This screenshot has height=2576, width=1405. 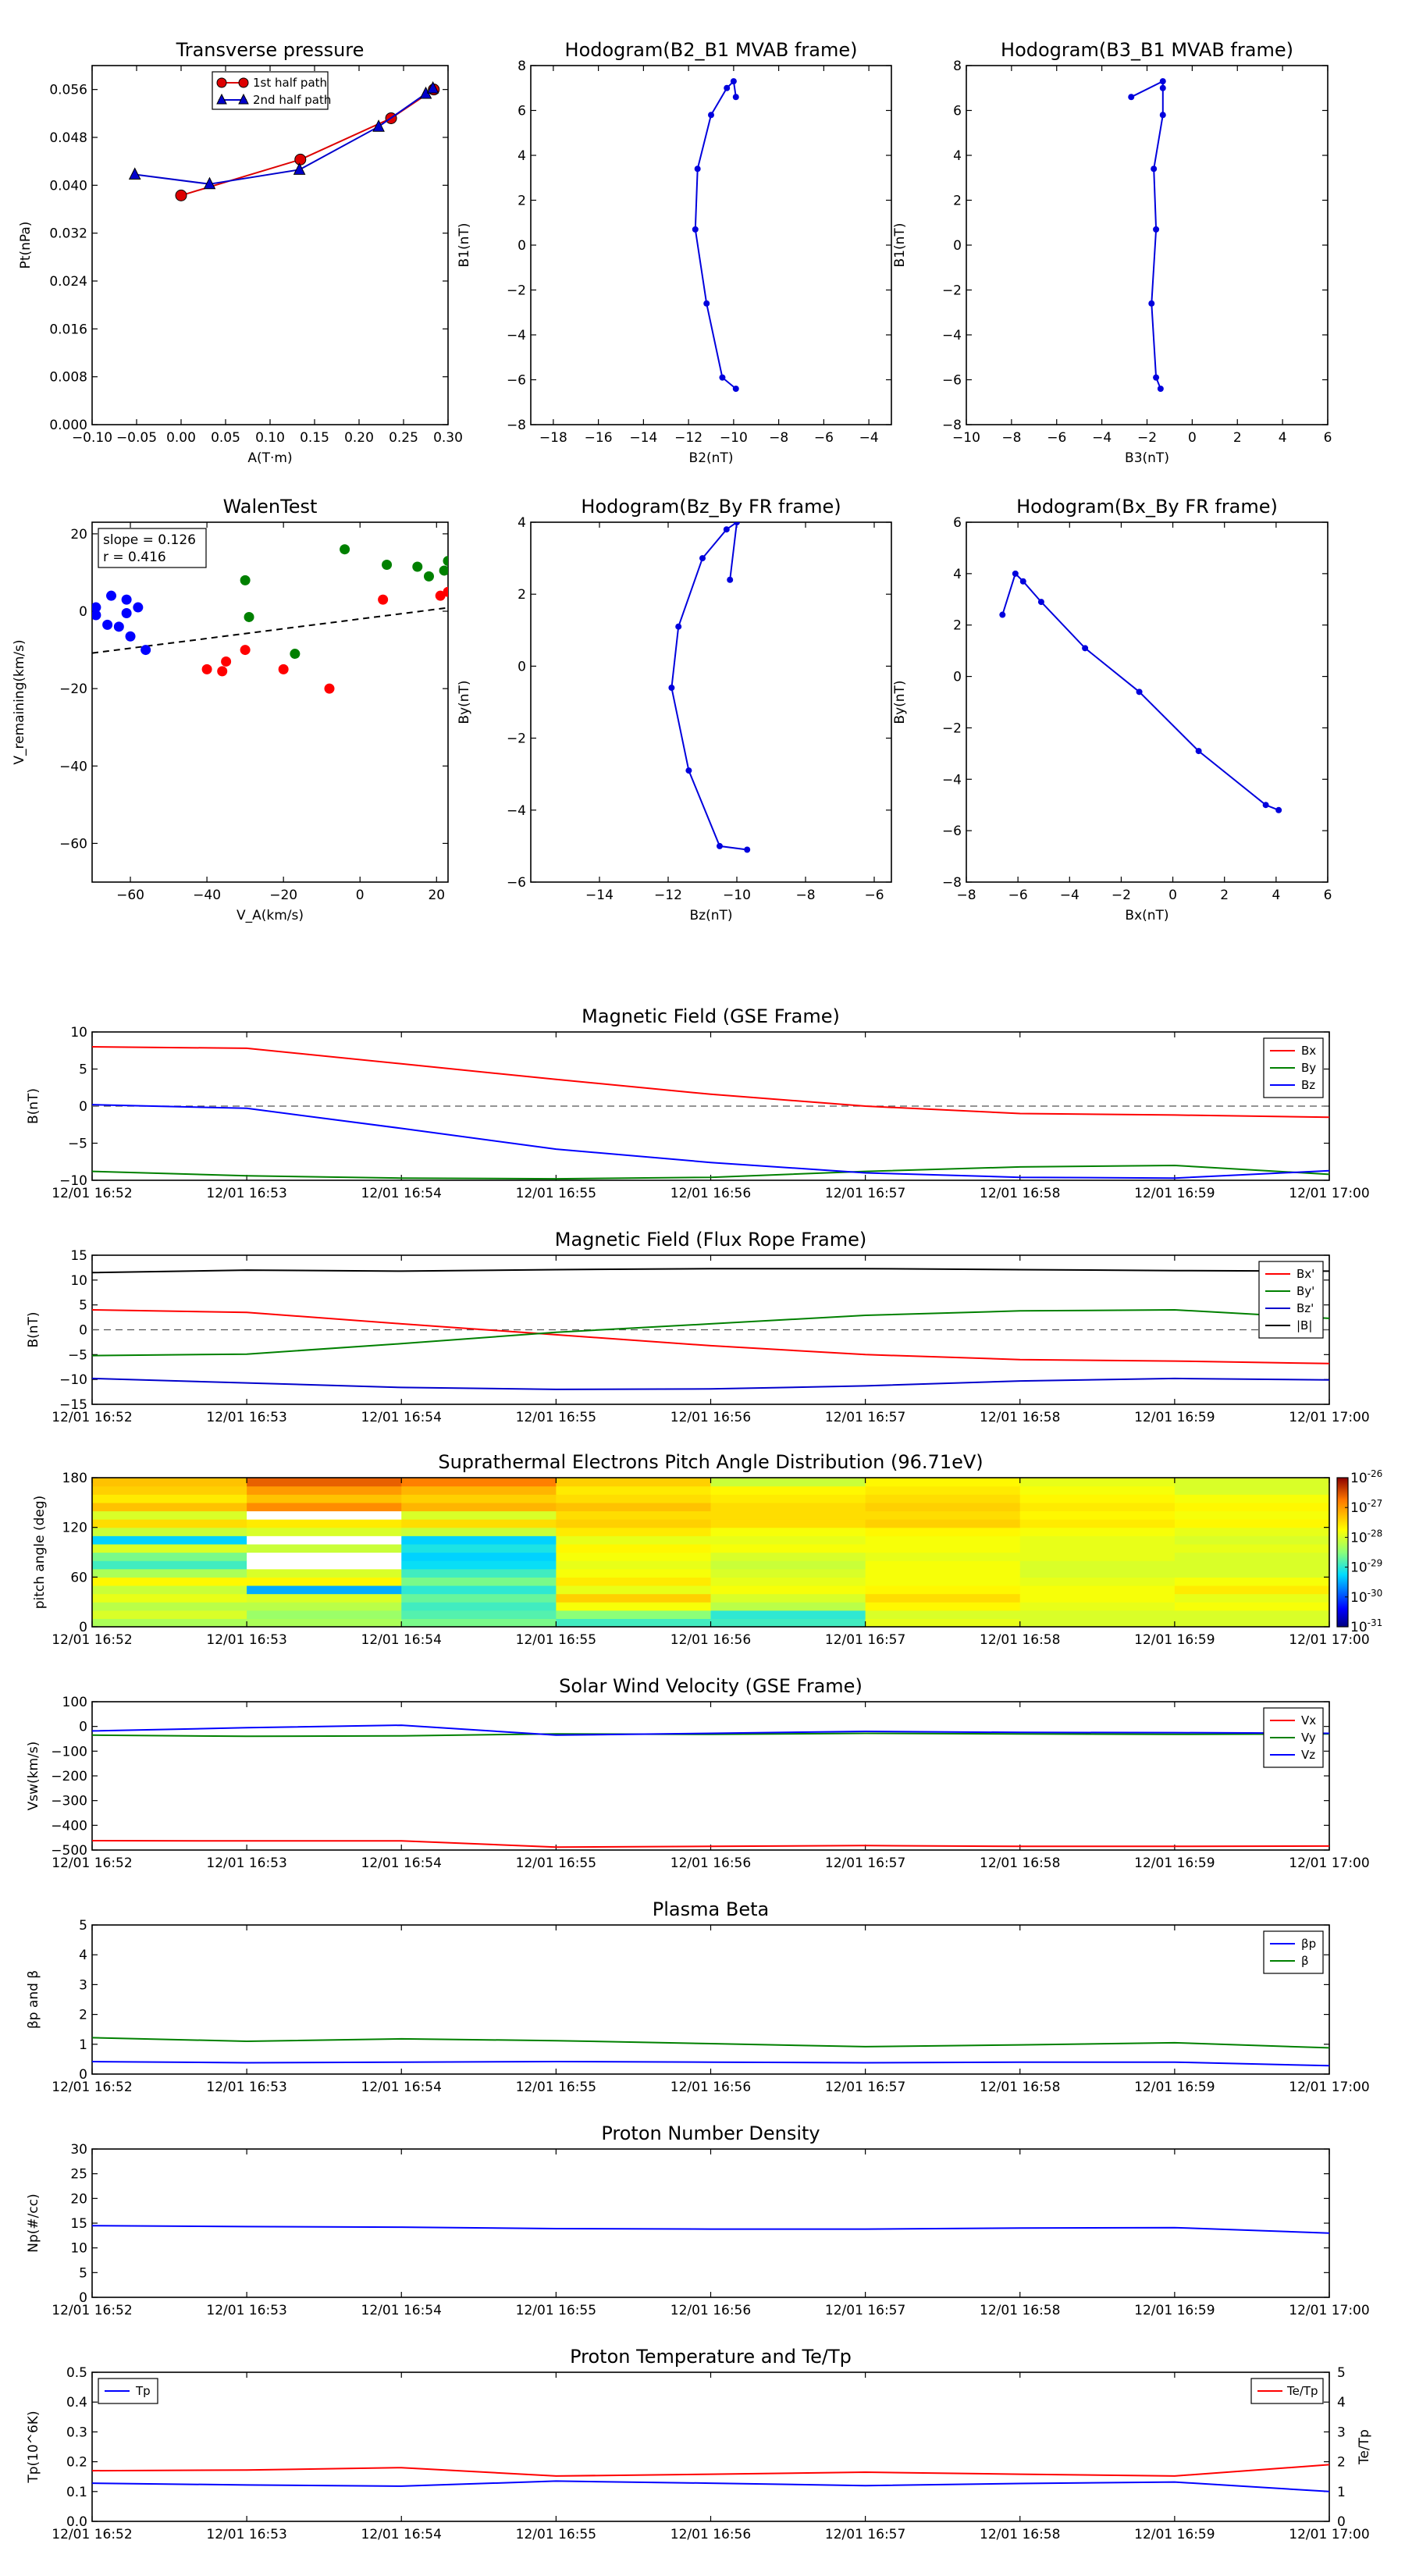 I want to click on y-tick-label: −40, so click(x=73, y=766).